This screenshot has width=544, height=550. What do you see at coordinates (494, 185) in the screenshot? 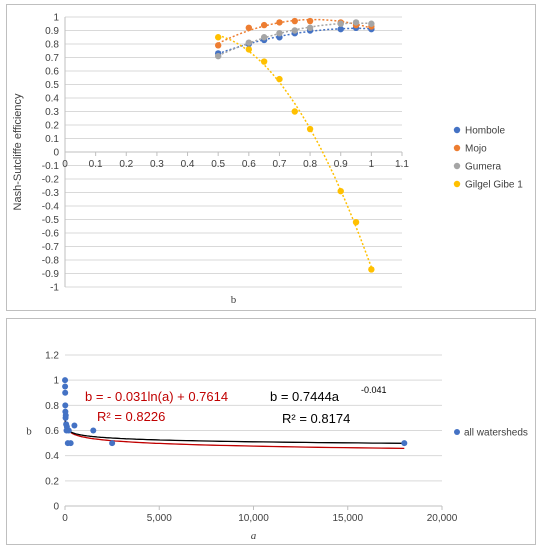
I see `legend-label: Gilgel Gibe 1` at bounding box center [494, 185].